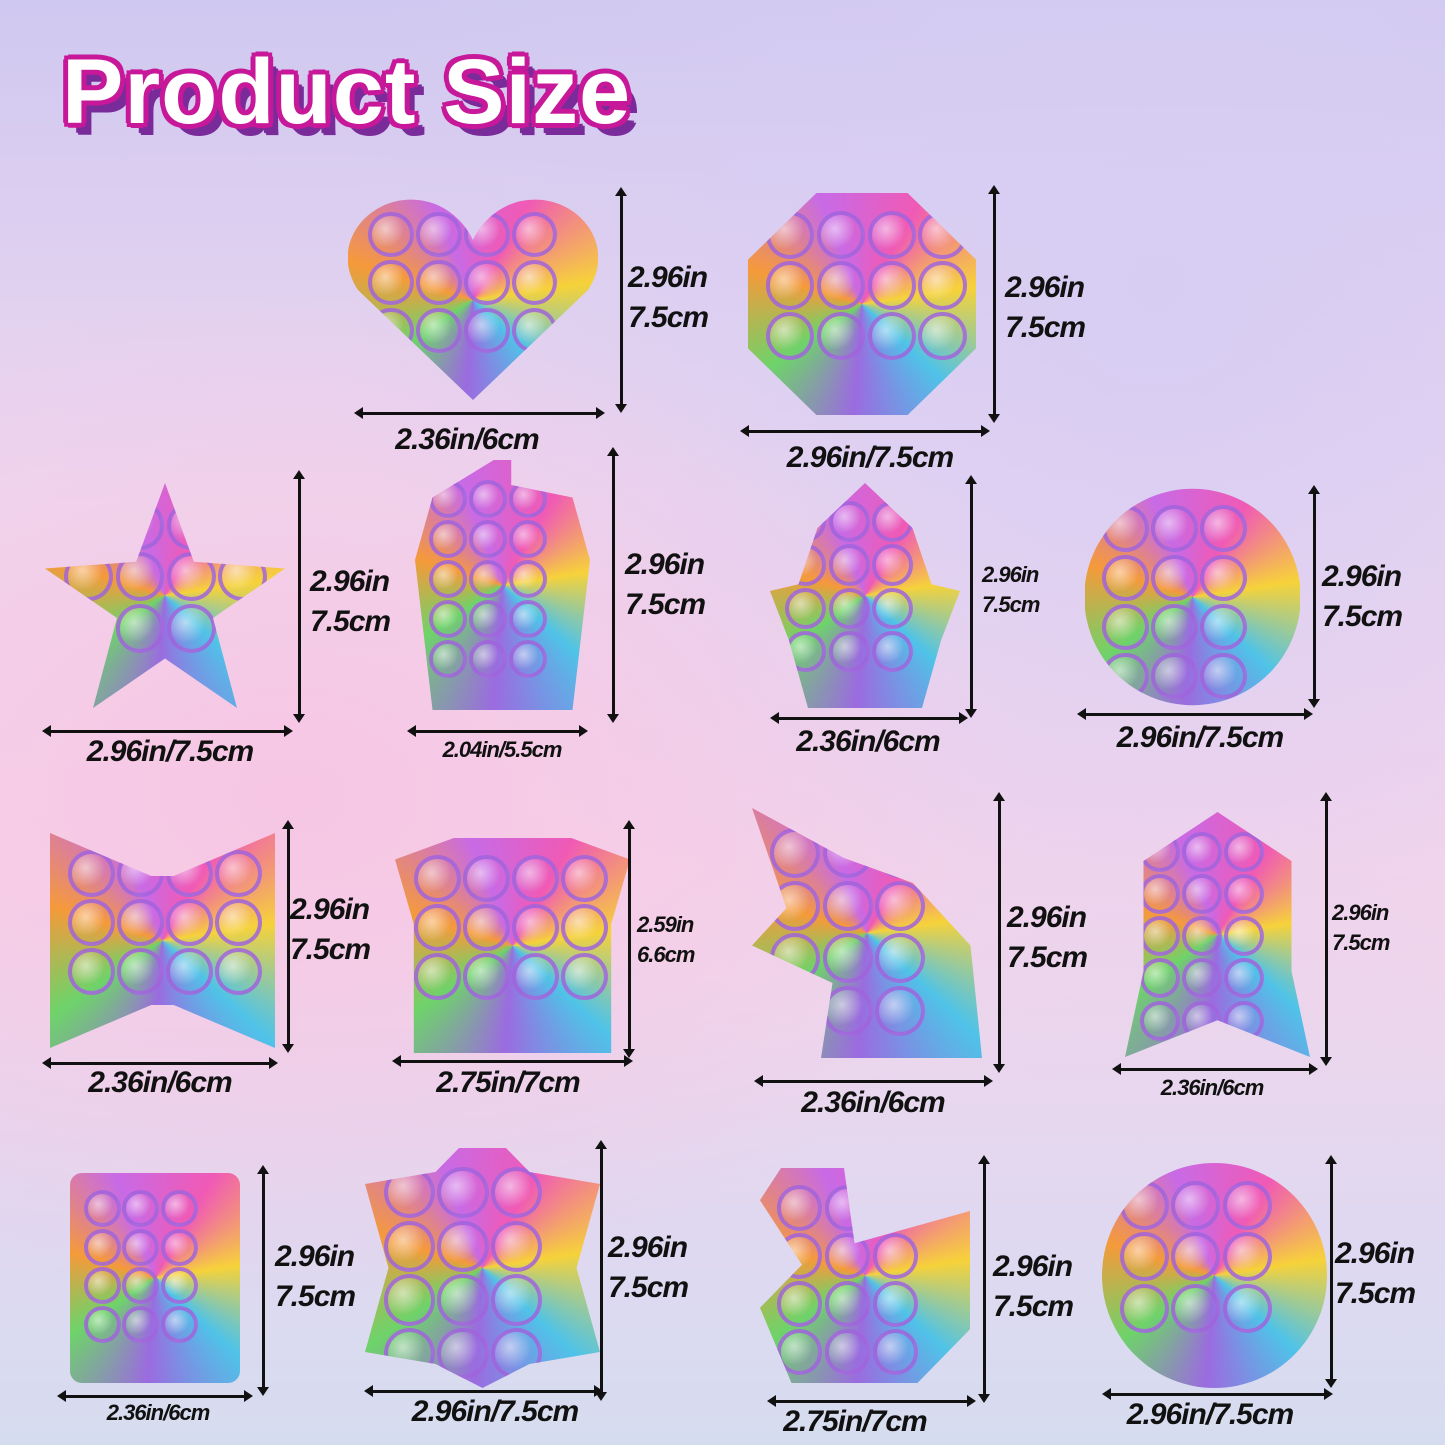 This screenshot has width=1445, height=1445. What do you see at coordinates (666, 954) in the screenshot?
I see `height-label-cm: 6.6cm` at bounding box center [666, 954].